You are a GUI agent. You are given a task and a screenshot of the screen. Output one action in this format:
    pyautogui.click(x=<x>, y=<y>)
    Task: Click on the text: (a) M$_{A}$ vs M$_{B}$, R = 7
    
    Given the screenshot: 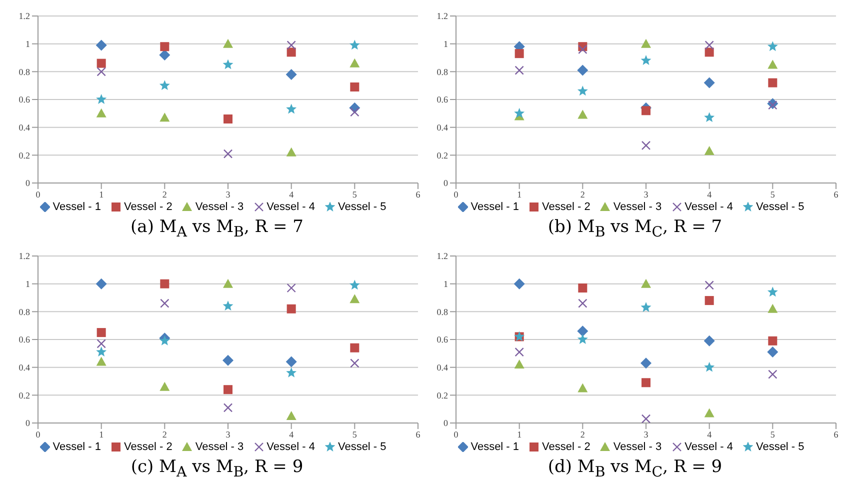 What is the action you would take?
    pyautogui.click(x=217, y=228)
    